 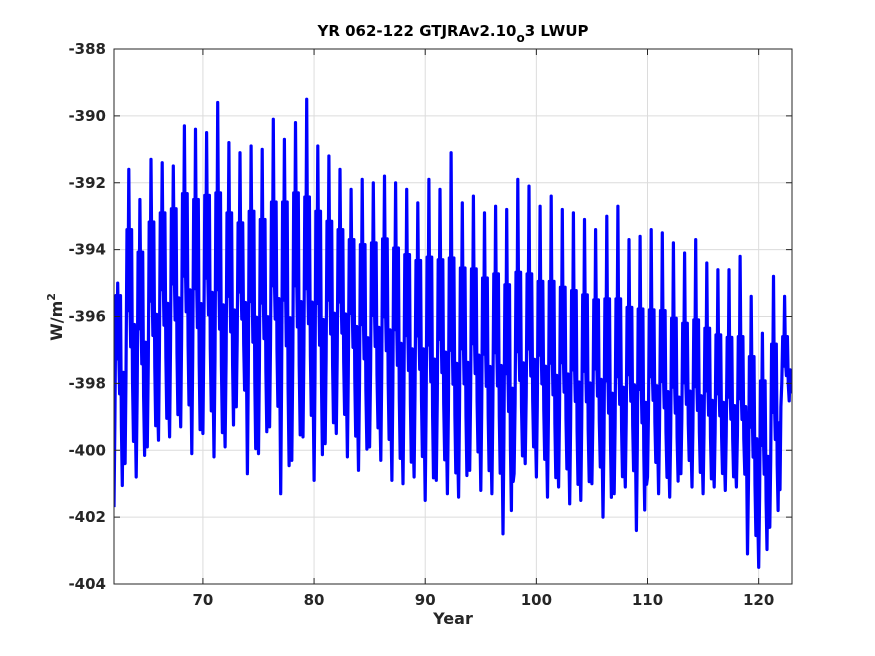 What do you see at coordinates (758, 600) in the screenshot?
I see `x-tick-label: 120` at bounding box center [758, 600].